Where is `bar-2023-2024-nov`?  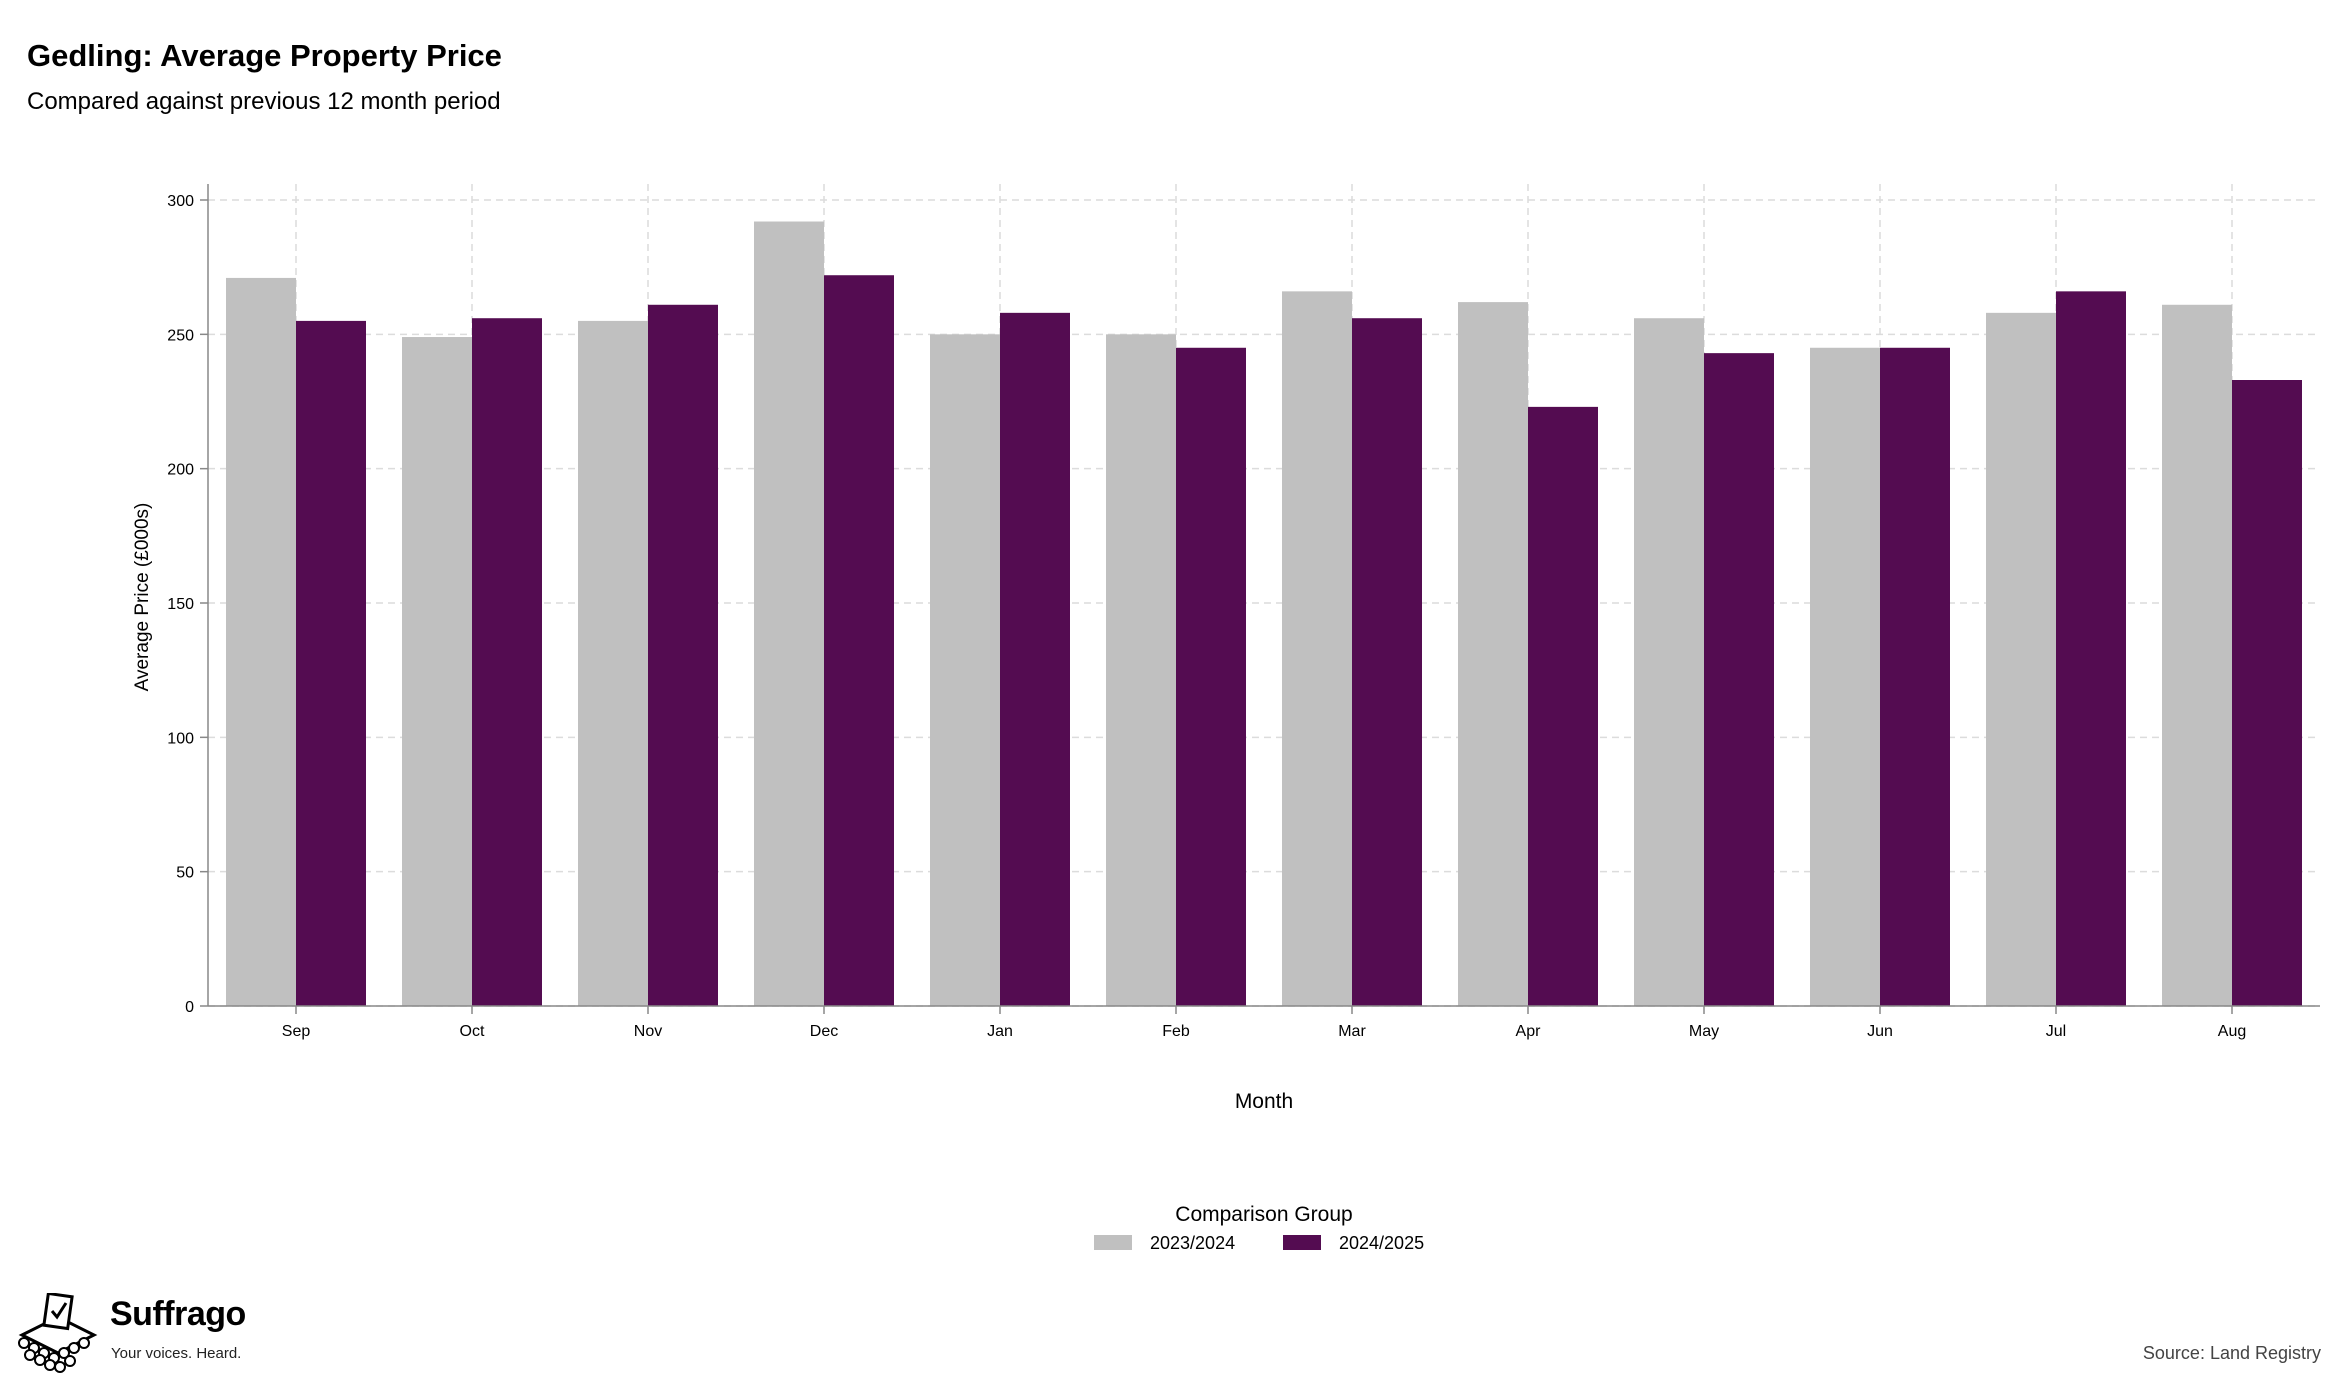 bar-2023-2024-nov is located at coordinates (613, 663).